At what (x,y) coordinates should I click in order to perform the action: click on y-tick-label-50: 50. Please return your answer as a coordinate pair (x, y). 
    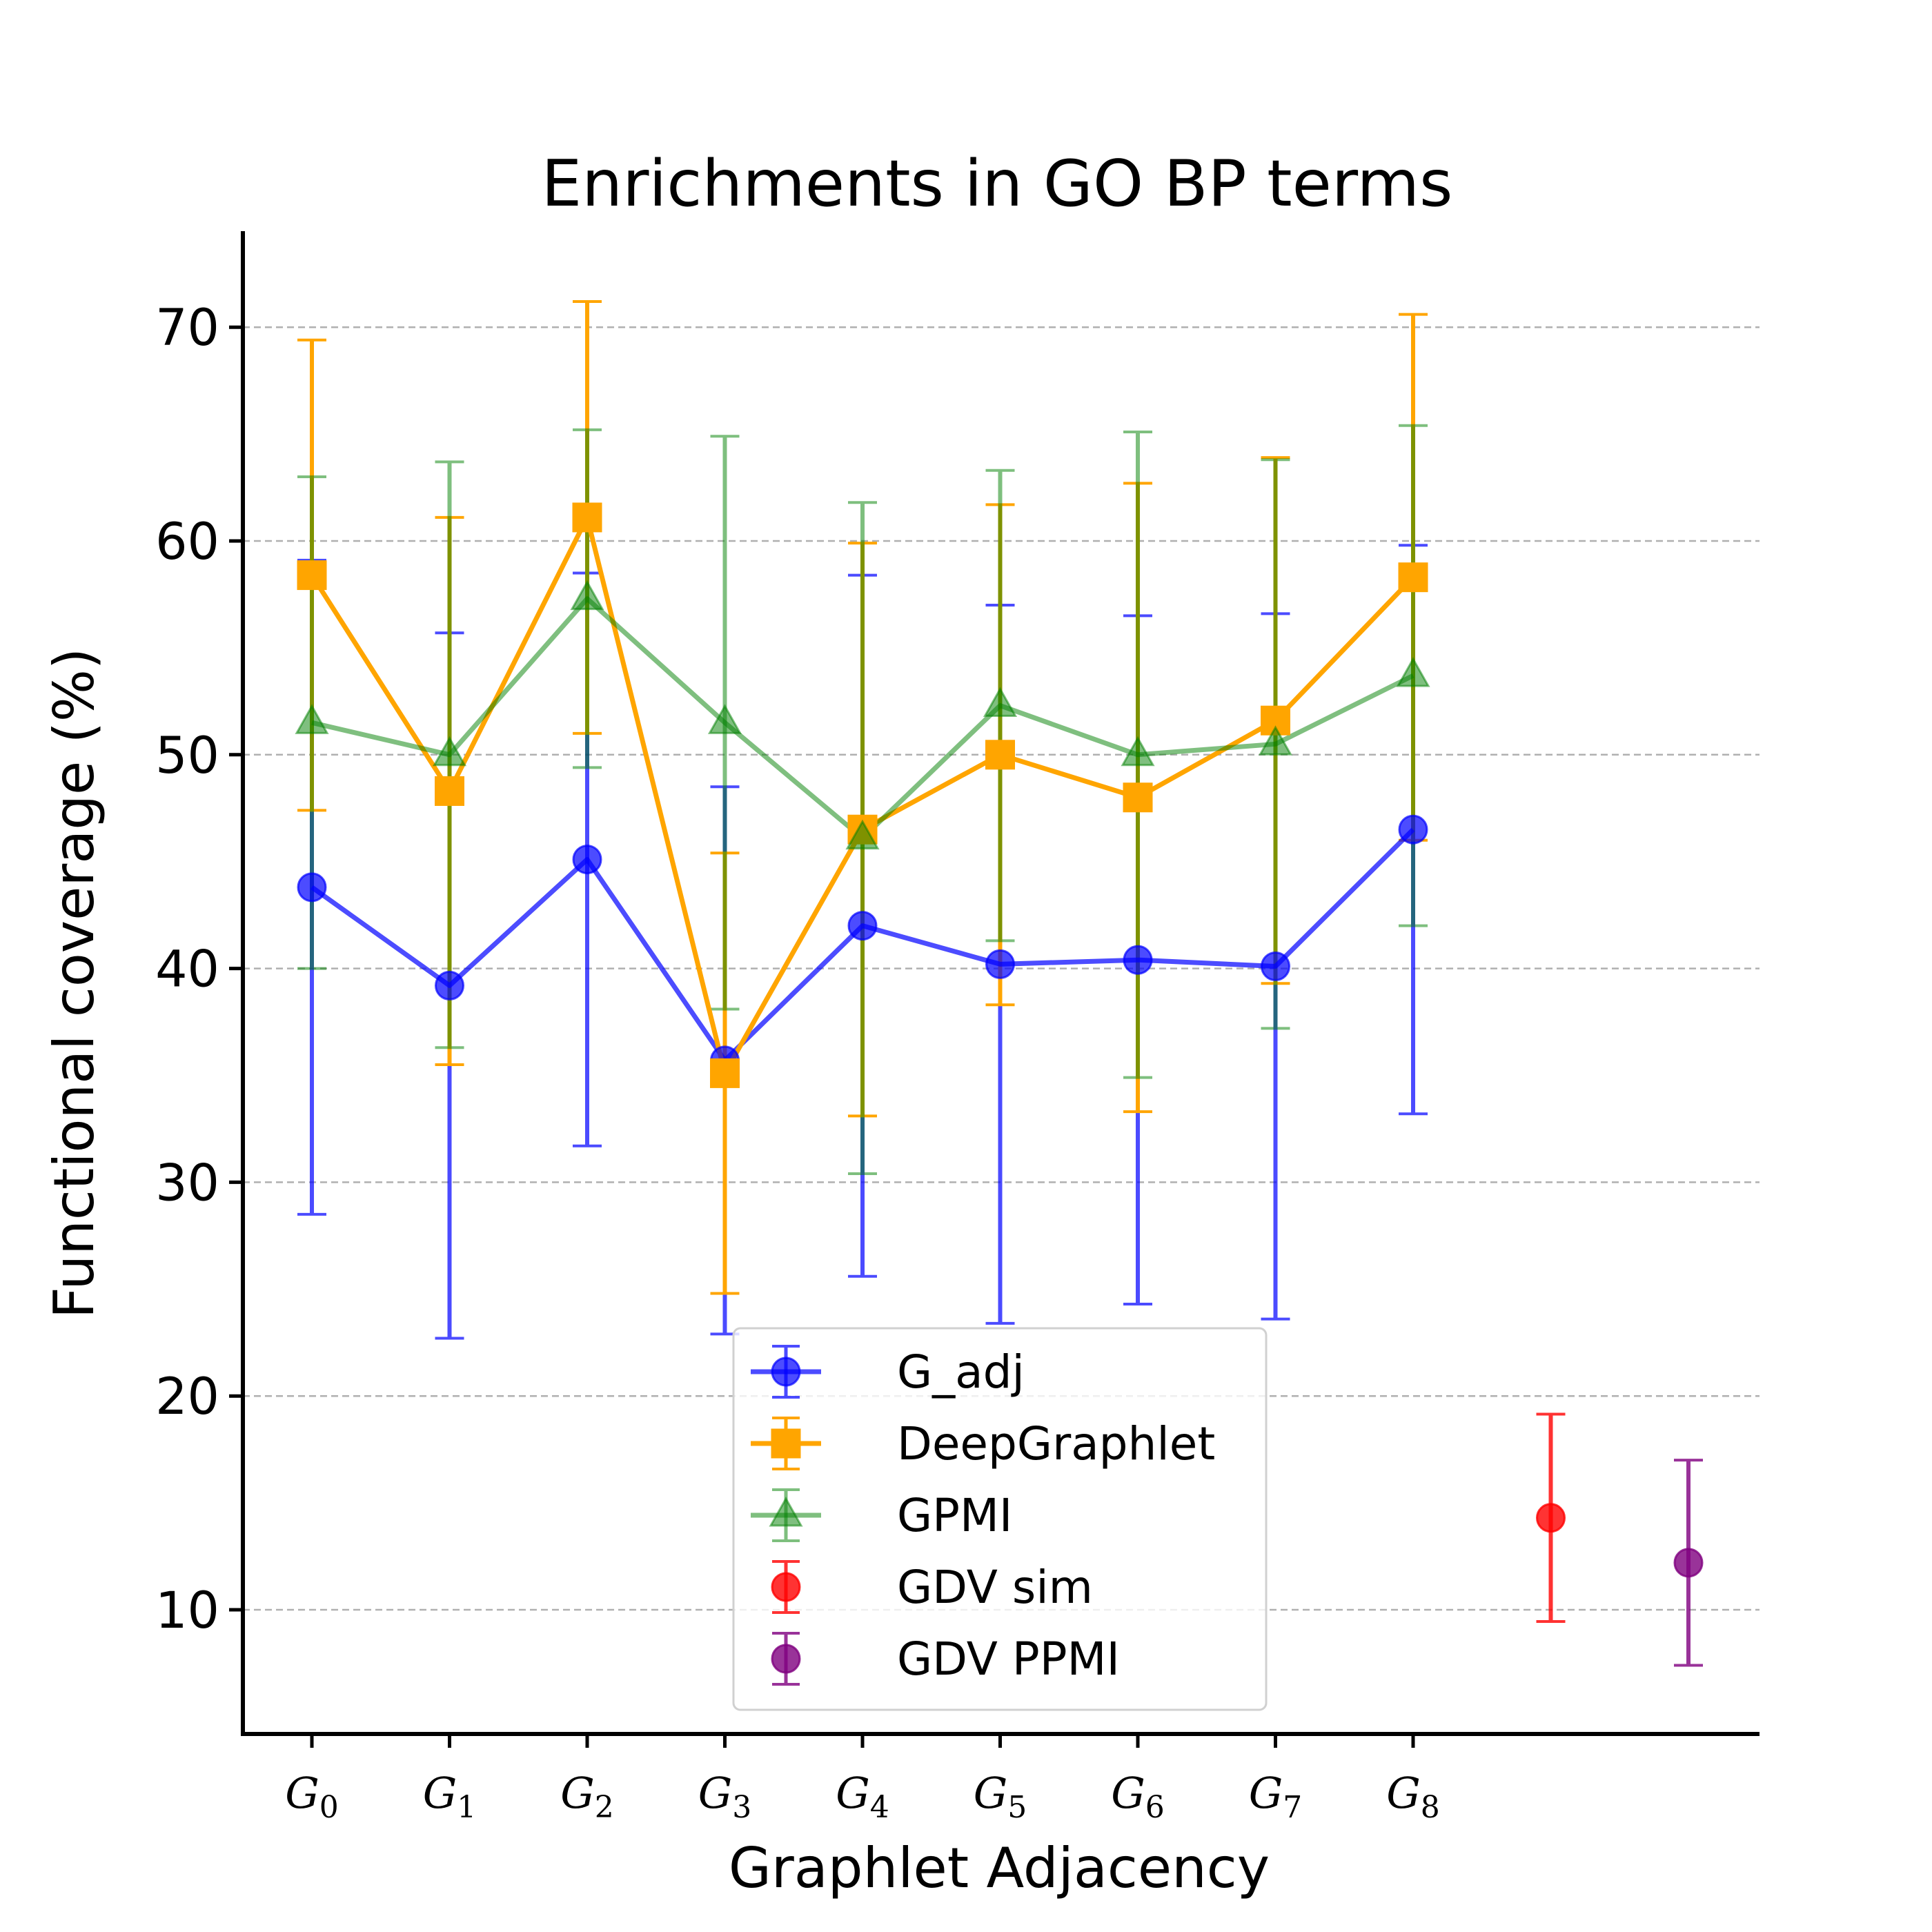
    Looking at the image, I should click on (187, 756).